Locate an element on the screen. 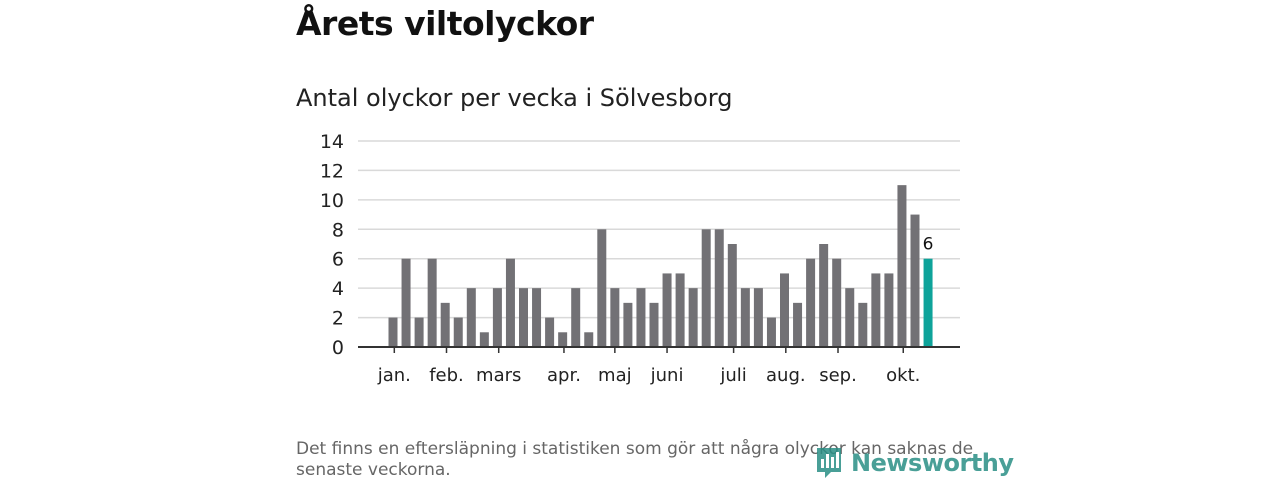 This screenshot has width=1280, height=481. brand-name: Newsworthy is located at coordinates (932, 463).